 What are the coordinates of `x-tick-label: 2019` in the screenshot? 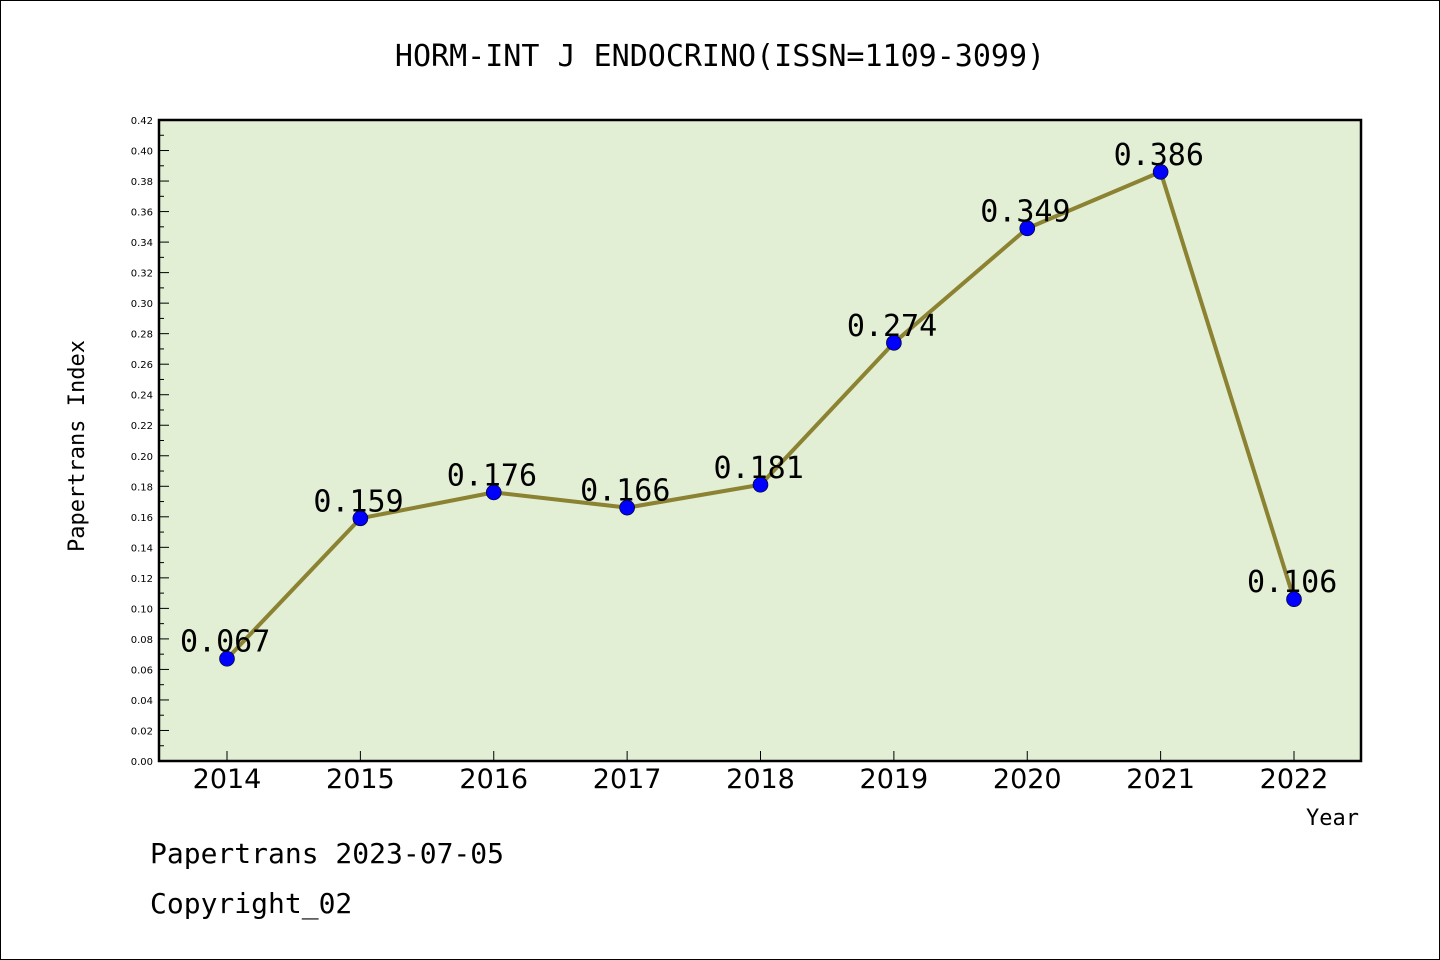 It's located at (894, 779).